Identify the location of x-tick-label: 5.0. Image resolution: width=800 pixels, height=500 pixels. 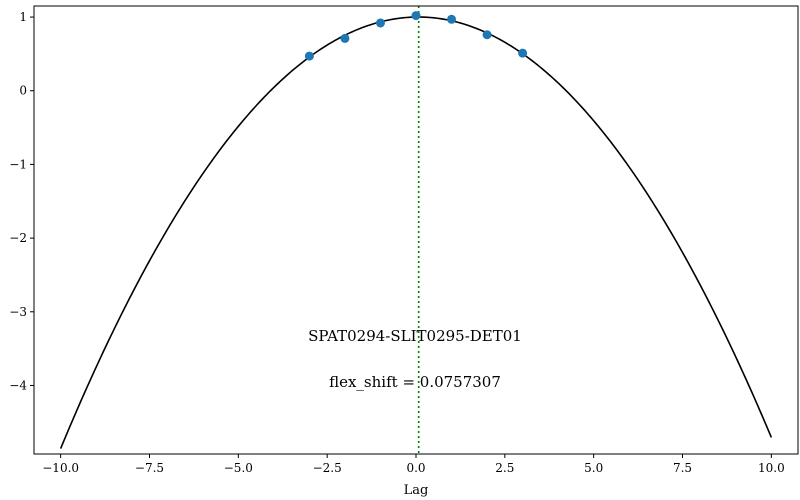
(593, 468).